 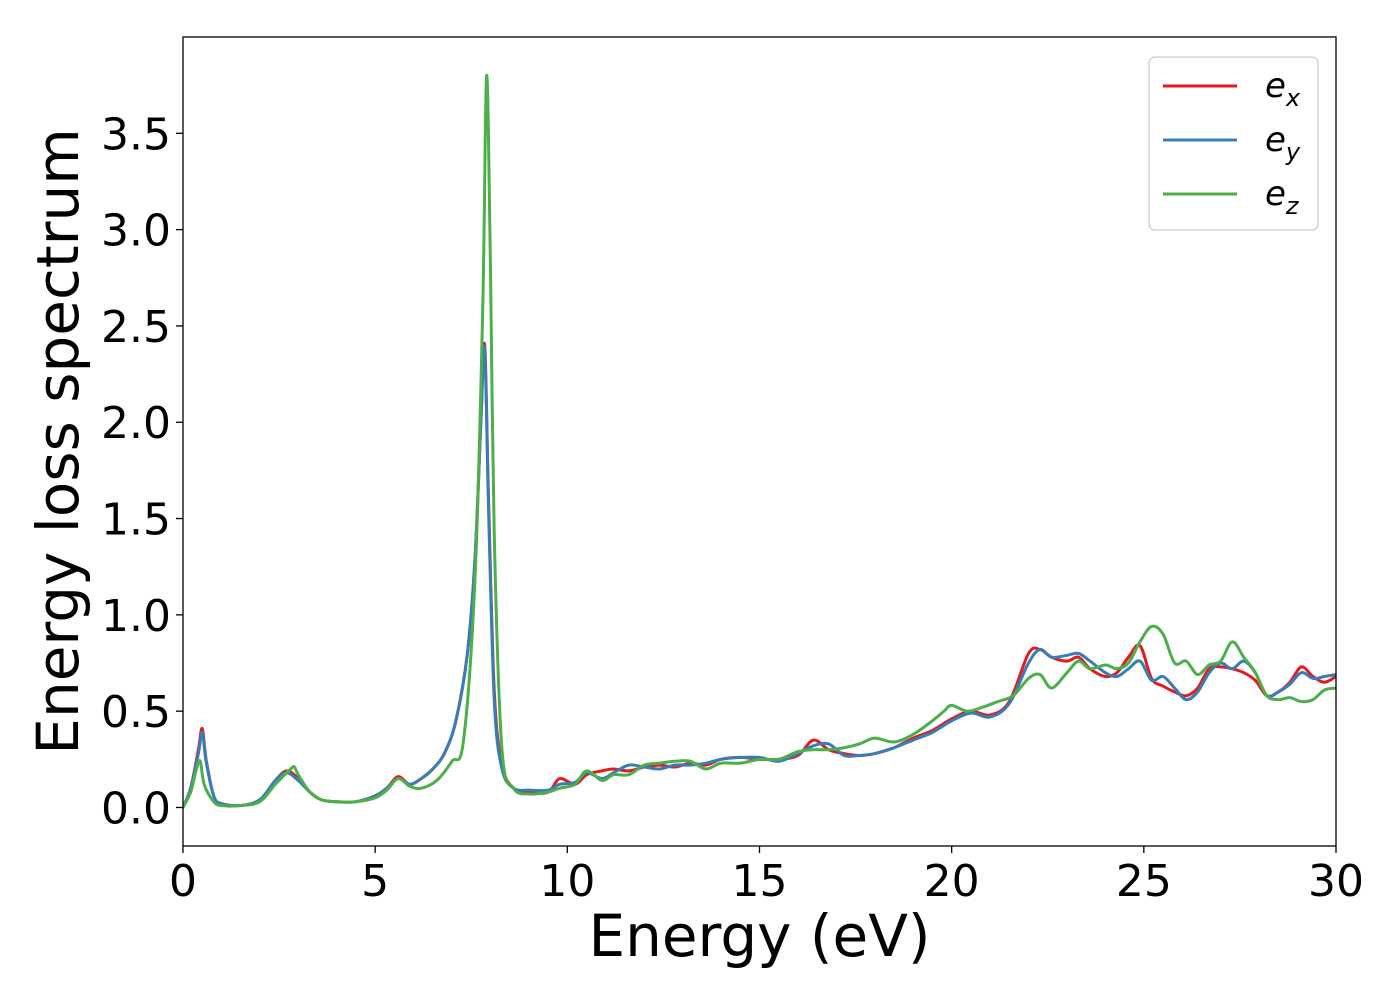 I want to click on y-tick-label: 3.0, so click(x=136, y=231).